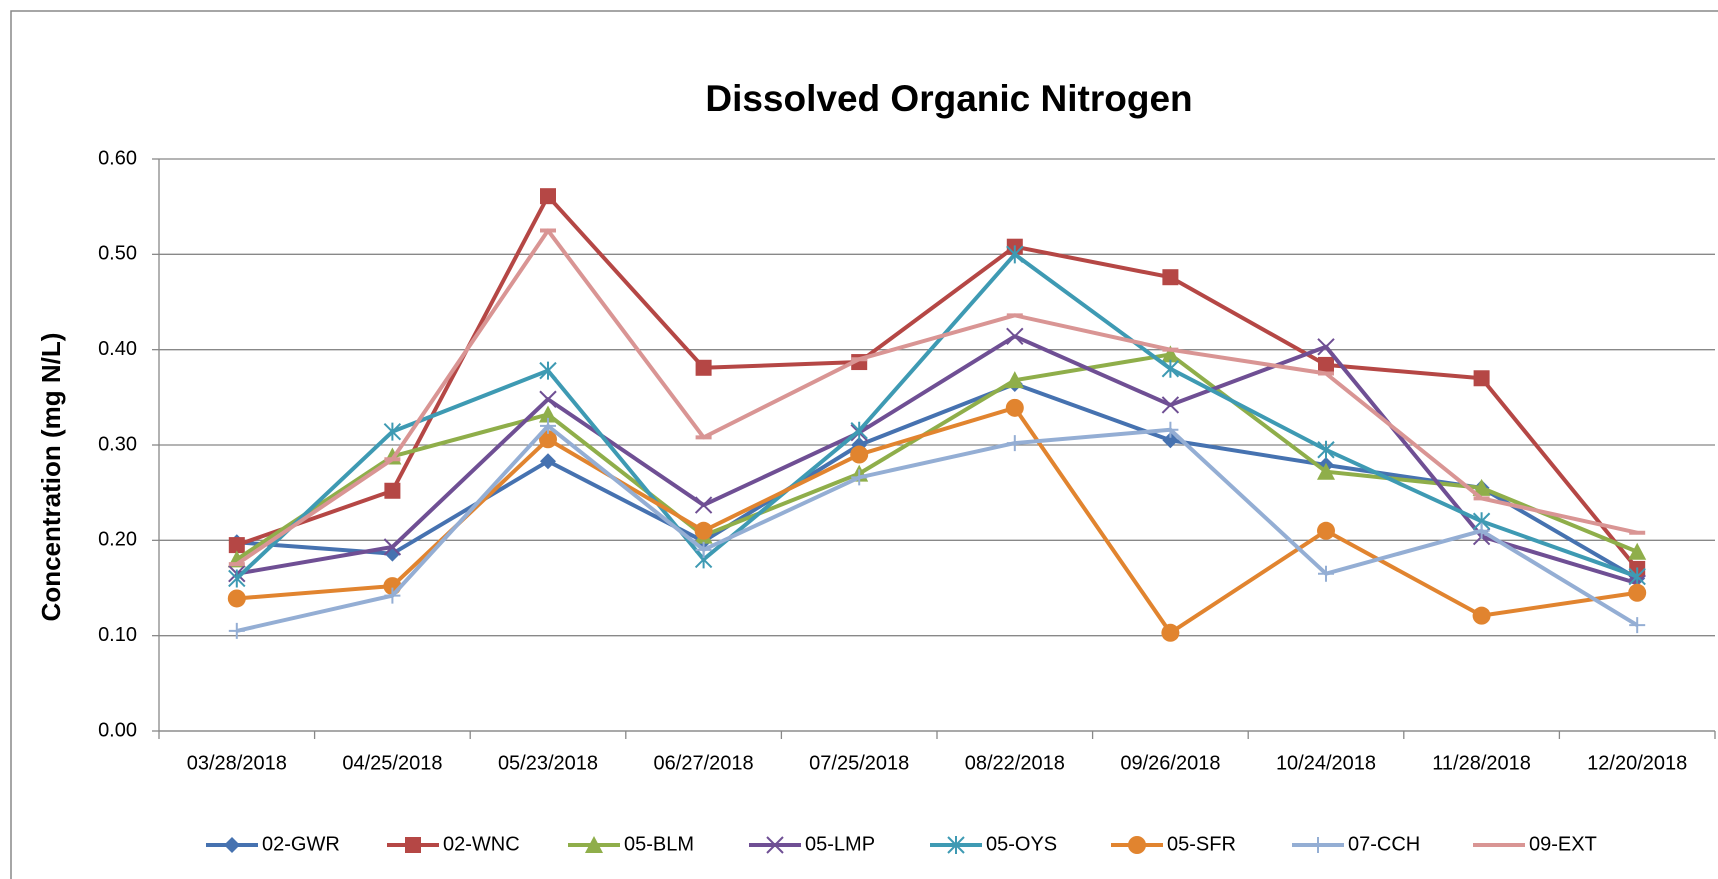  I want to click on x-tick-label: 03/28/2018, so click(237, 763).